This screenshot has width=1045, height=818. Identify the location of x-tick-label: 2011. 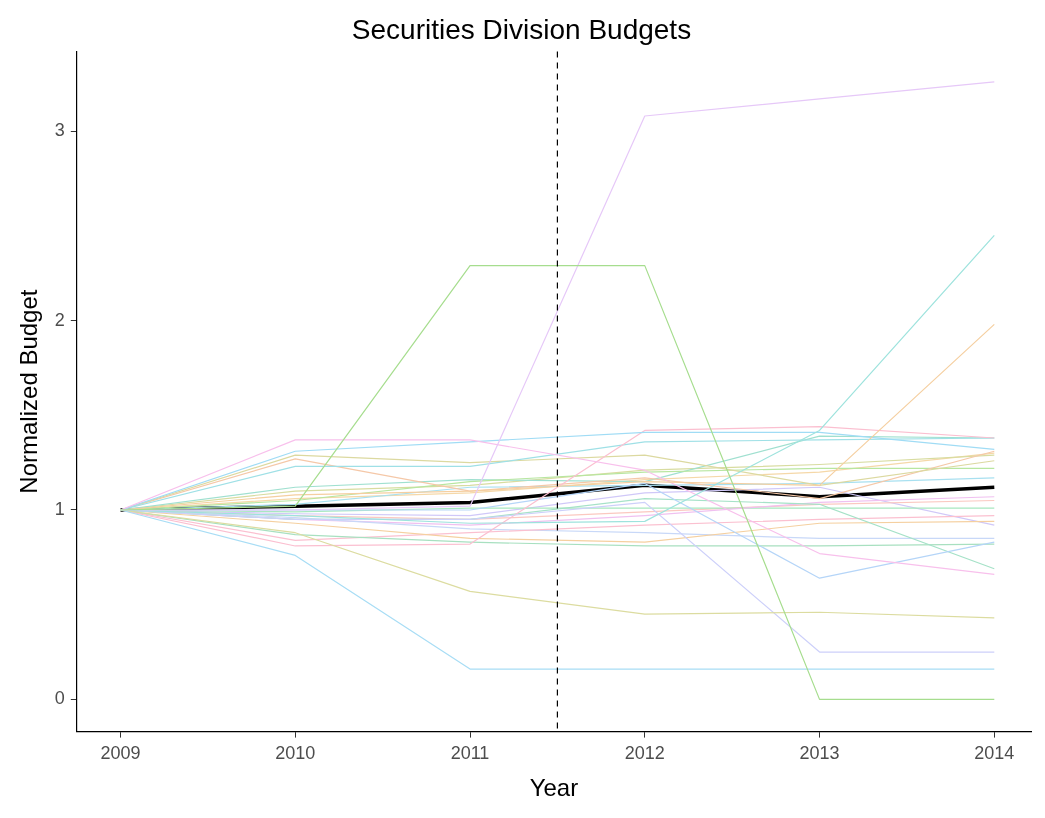
(470, 753).